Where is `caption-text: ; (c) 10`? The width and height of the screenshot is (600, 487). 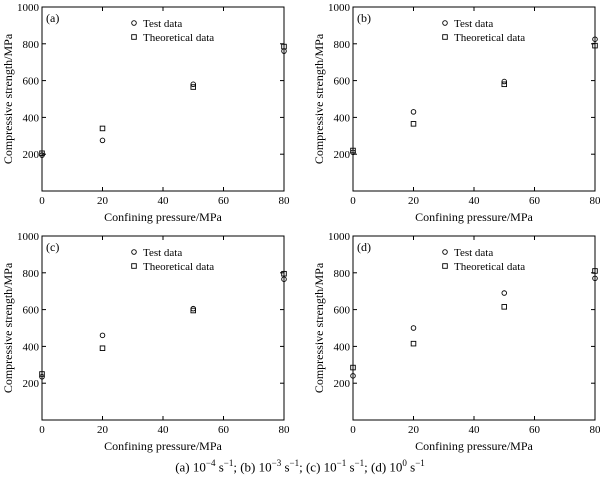
caption-text: ; (c) 10 is located at coordinates (318, 467).